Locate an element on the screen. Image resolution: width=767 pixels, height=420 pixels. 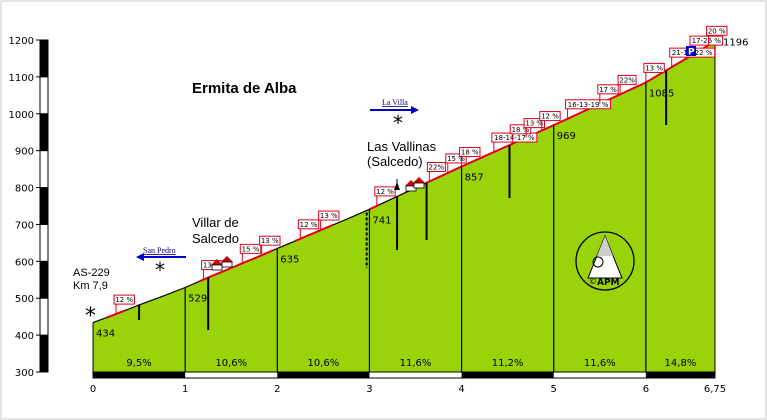
y-tick-label: 1100 is located at coordinates (21, 78).